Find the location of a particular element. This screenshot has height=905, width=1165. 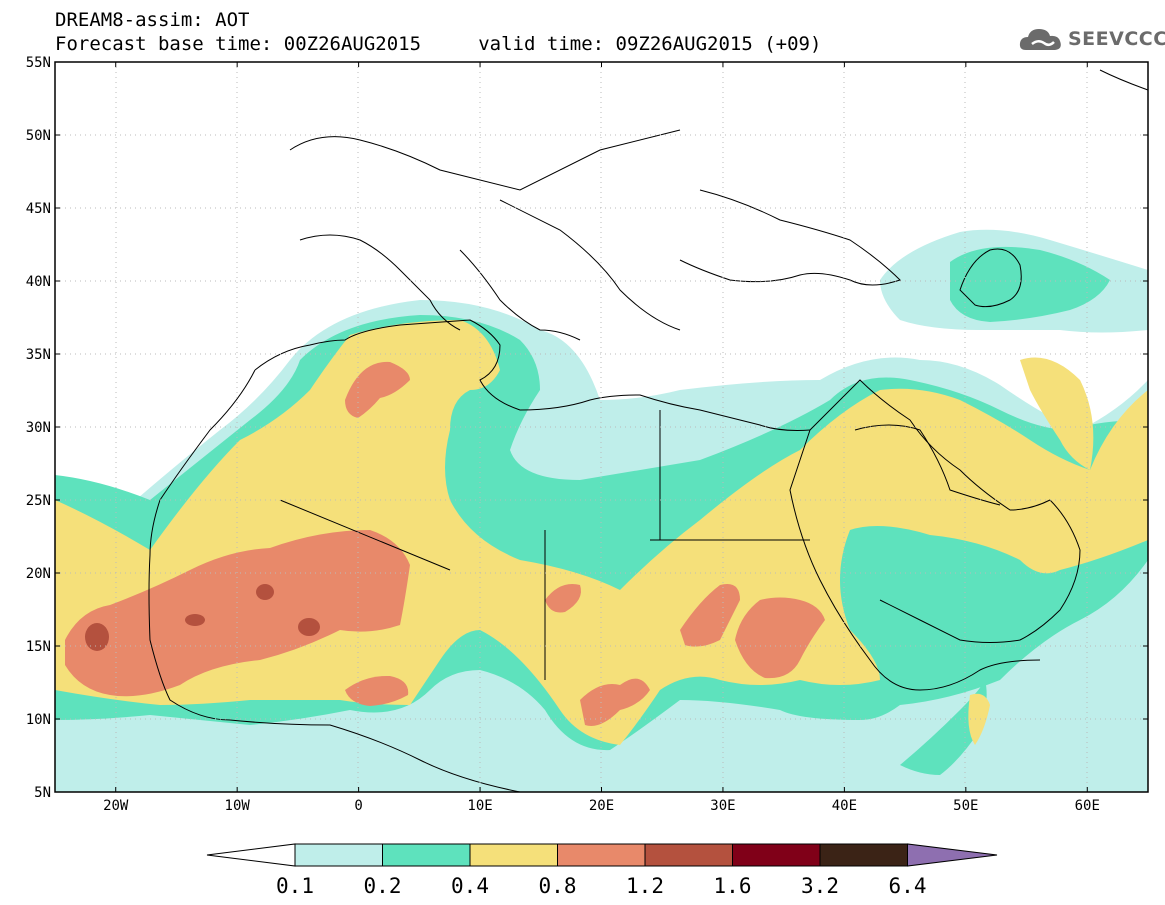

colorbar-label: 0.8 is located at coordinates (558, 886).